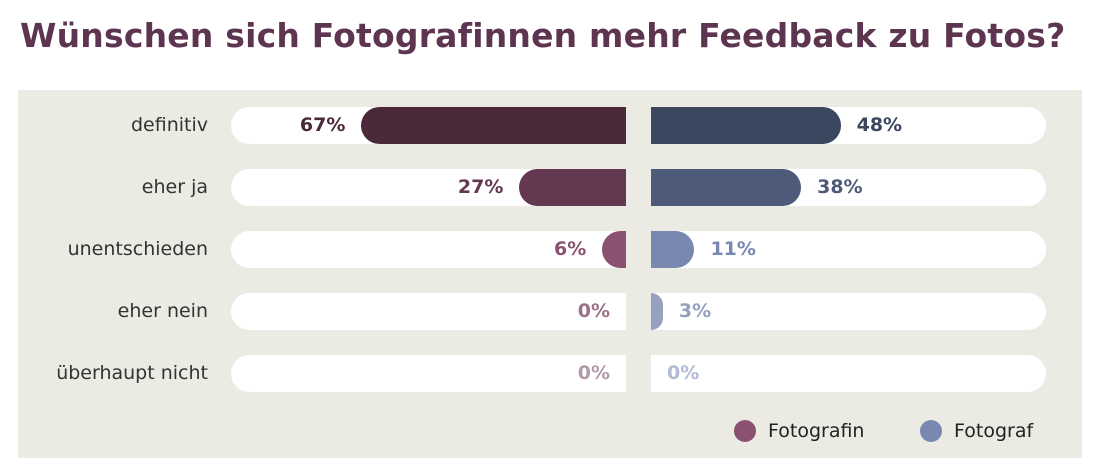  What do you see at coordinates (162, 311) in the screenshot?
I see `category-label: eher nein` at bounding box center [162, 311].